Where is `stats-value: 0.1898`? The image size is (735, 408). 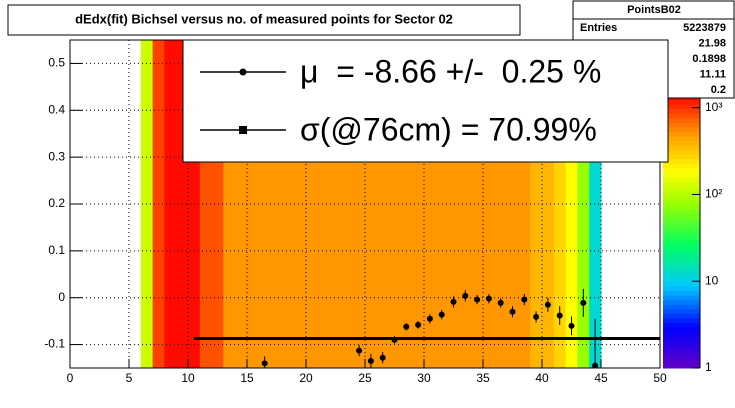
stats-value: 0.1898 is located at coordinates (709, 59).